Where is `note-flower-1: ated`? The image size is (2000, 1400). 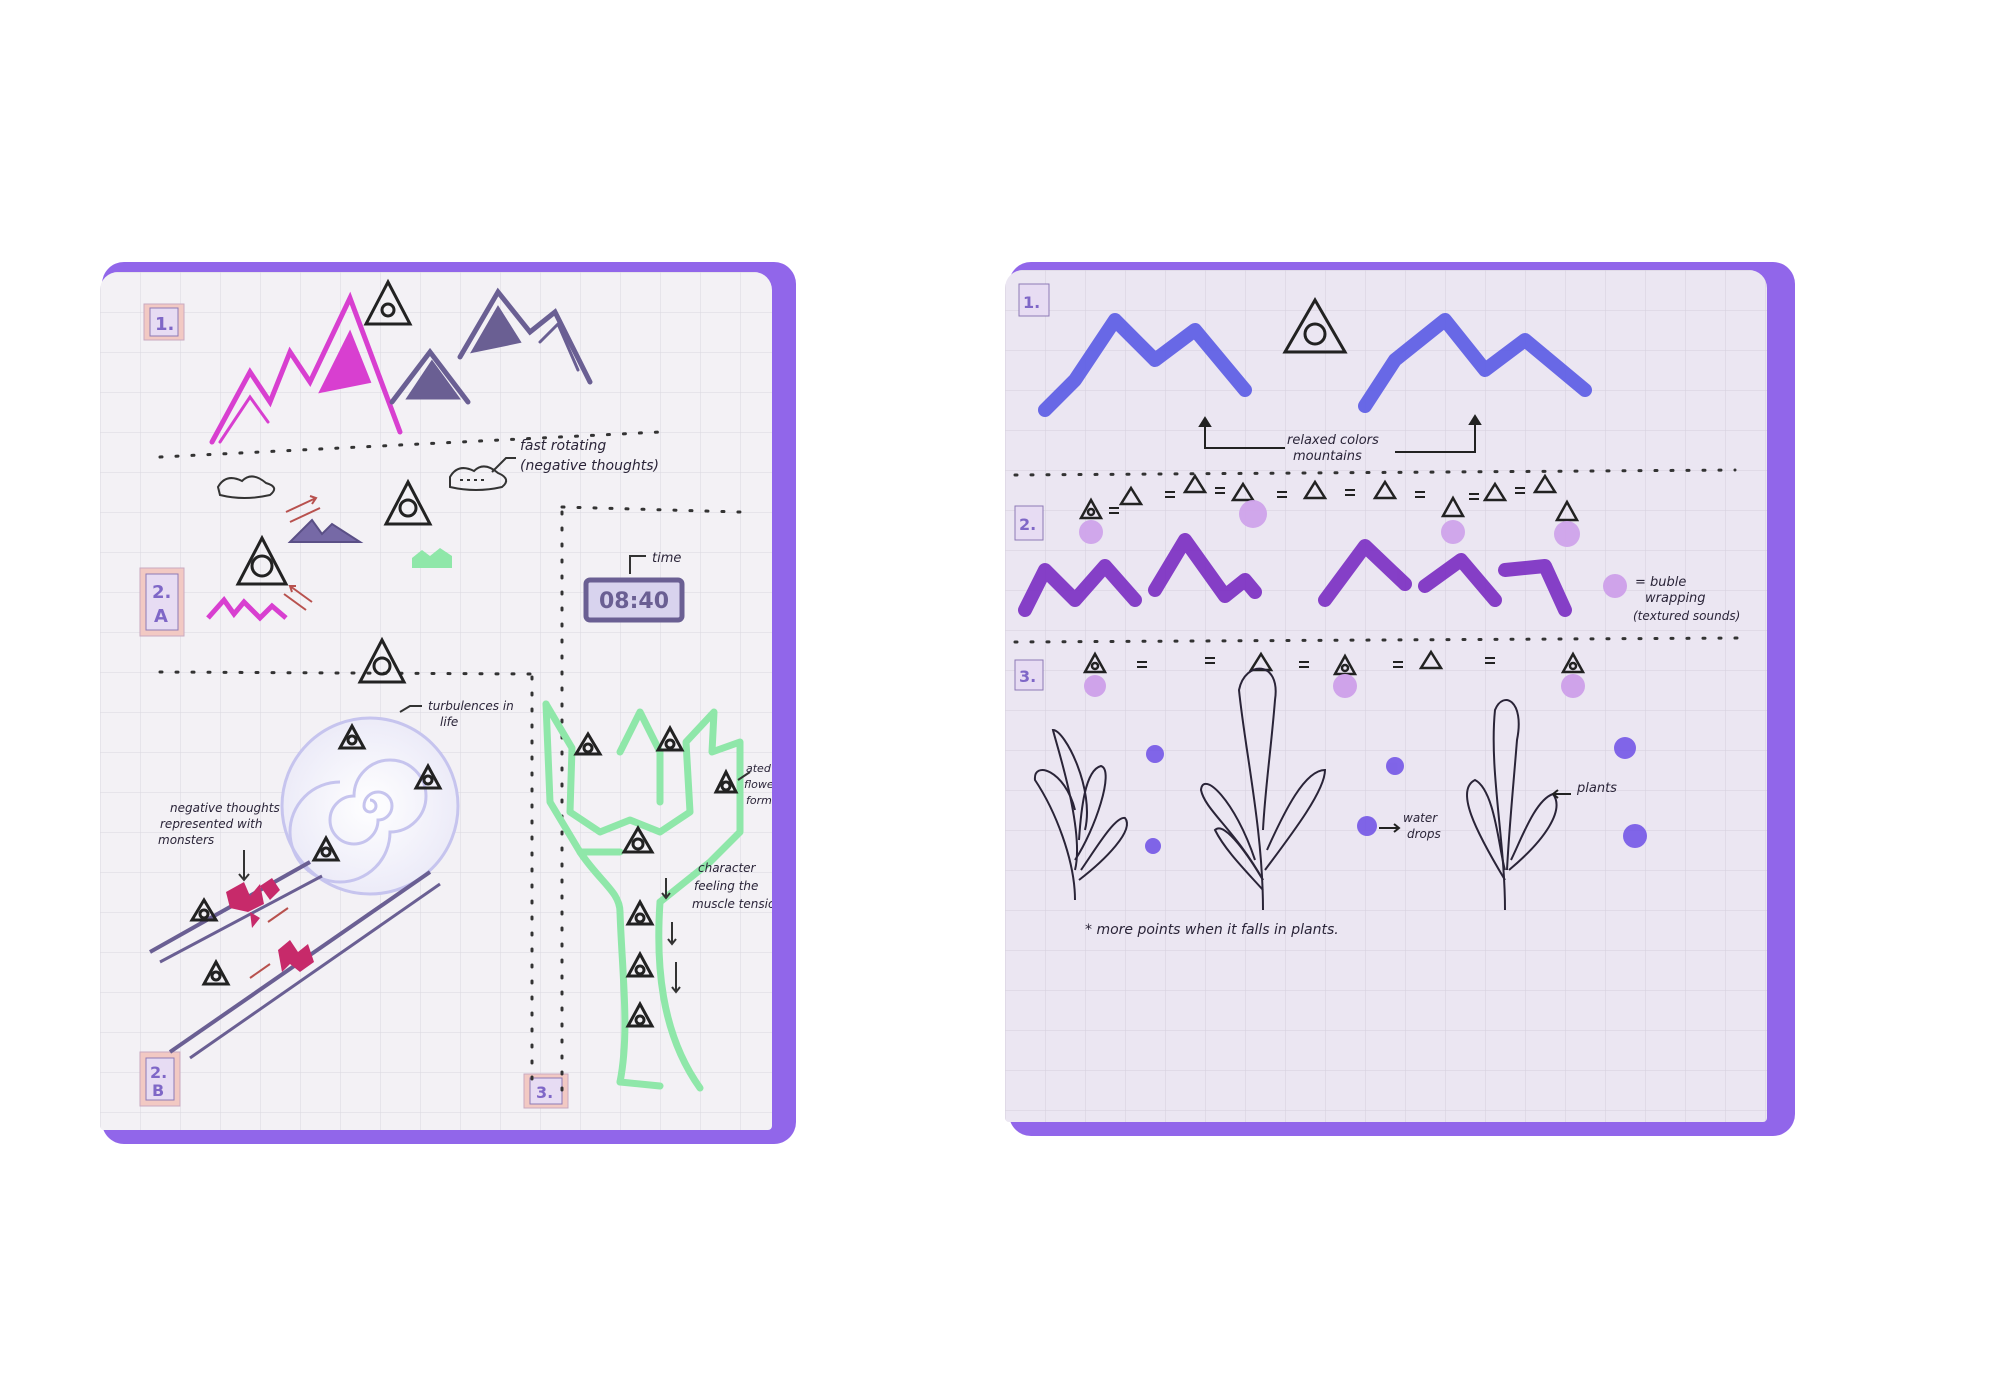 note-flower-1: ated is located at coordinates (759, 768).